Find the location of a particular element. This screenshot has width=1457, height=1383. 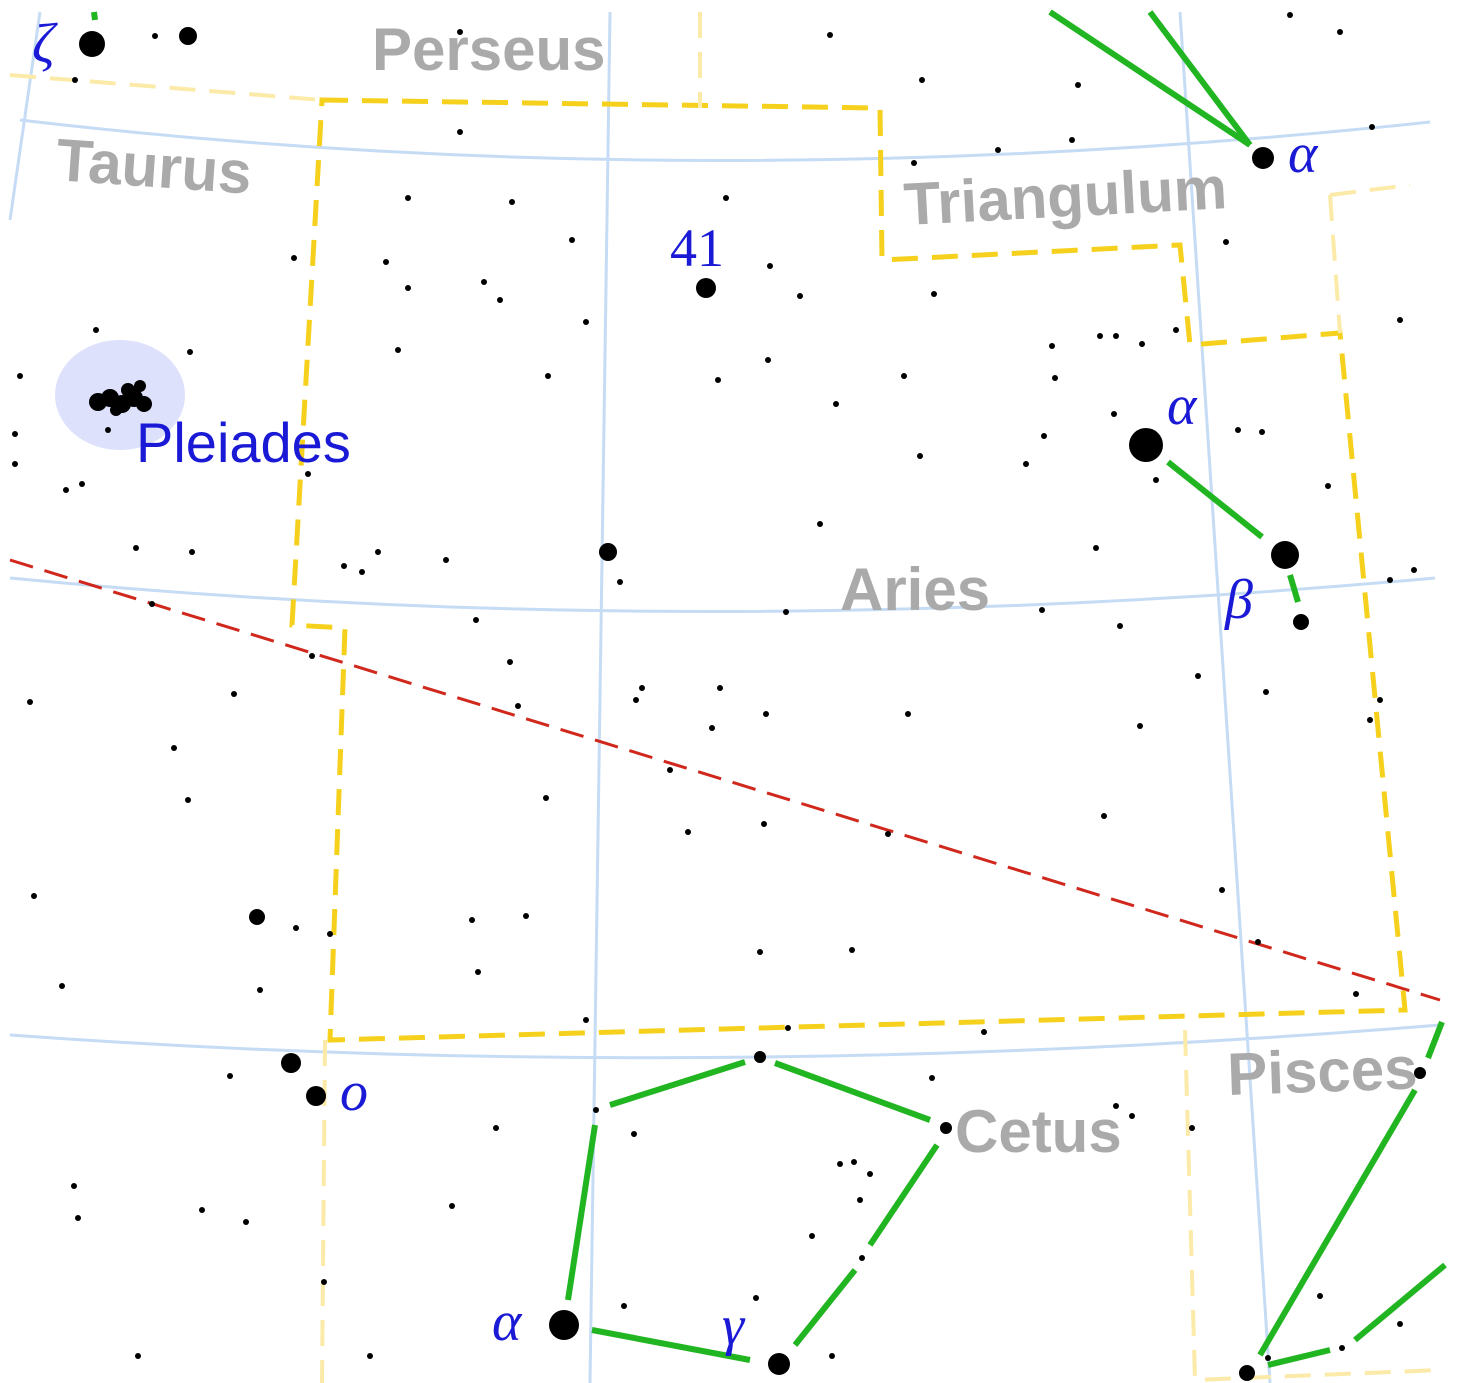

constellation-label: Aries is located at coordinates (915, 589).